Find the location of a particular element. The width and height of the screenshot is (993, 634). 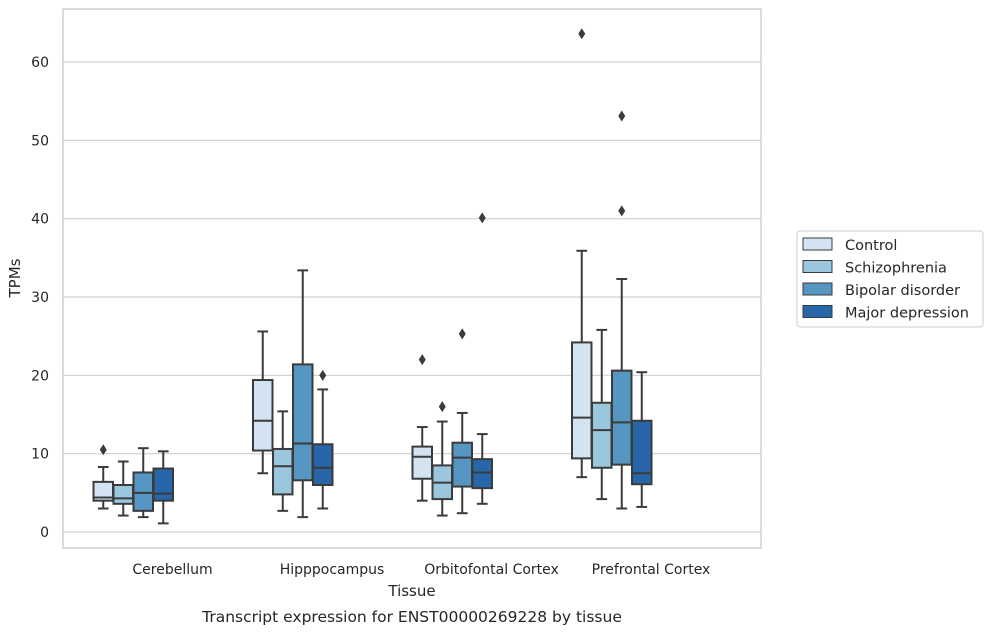

y-tick-label: 30 is located at coordinates (40, 298).